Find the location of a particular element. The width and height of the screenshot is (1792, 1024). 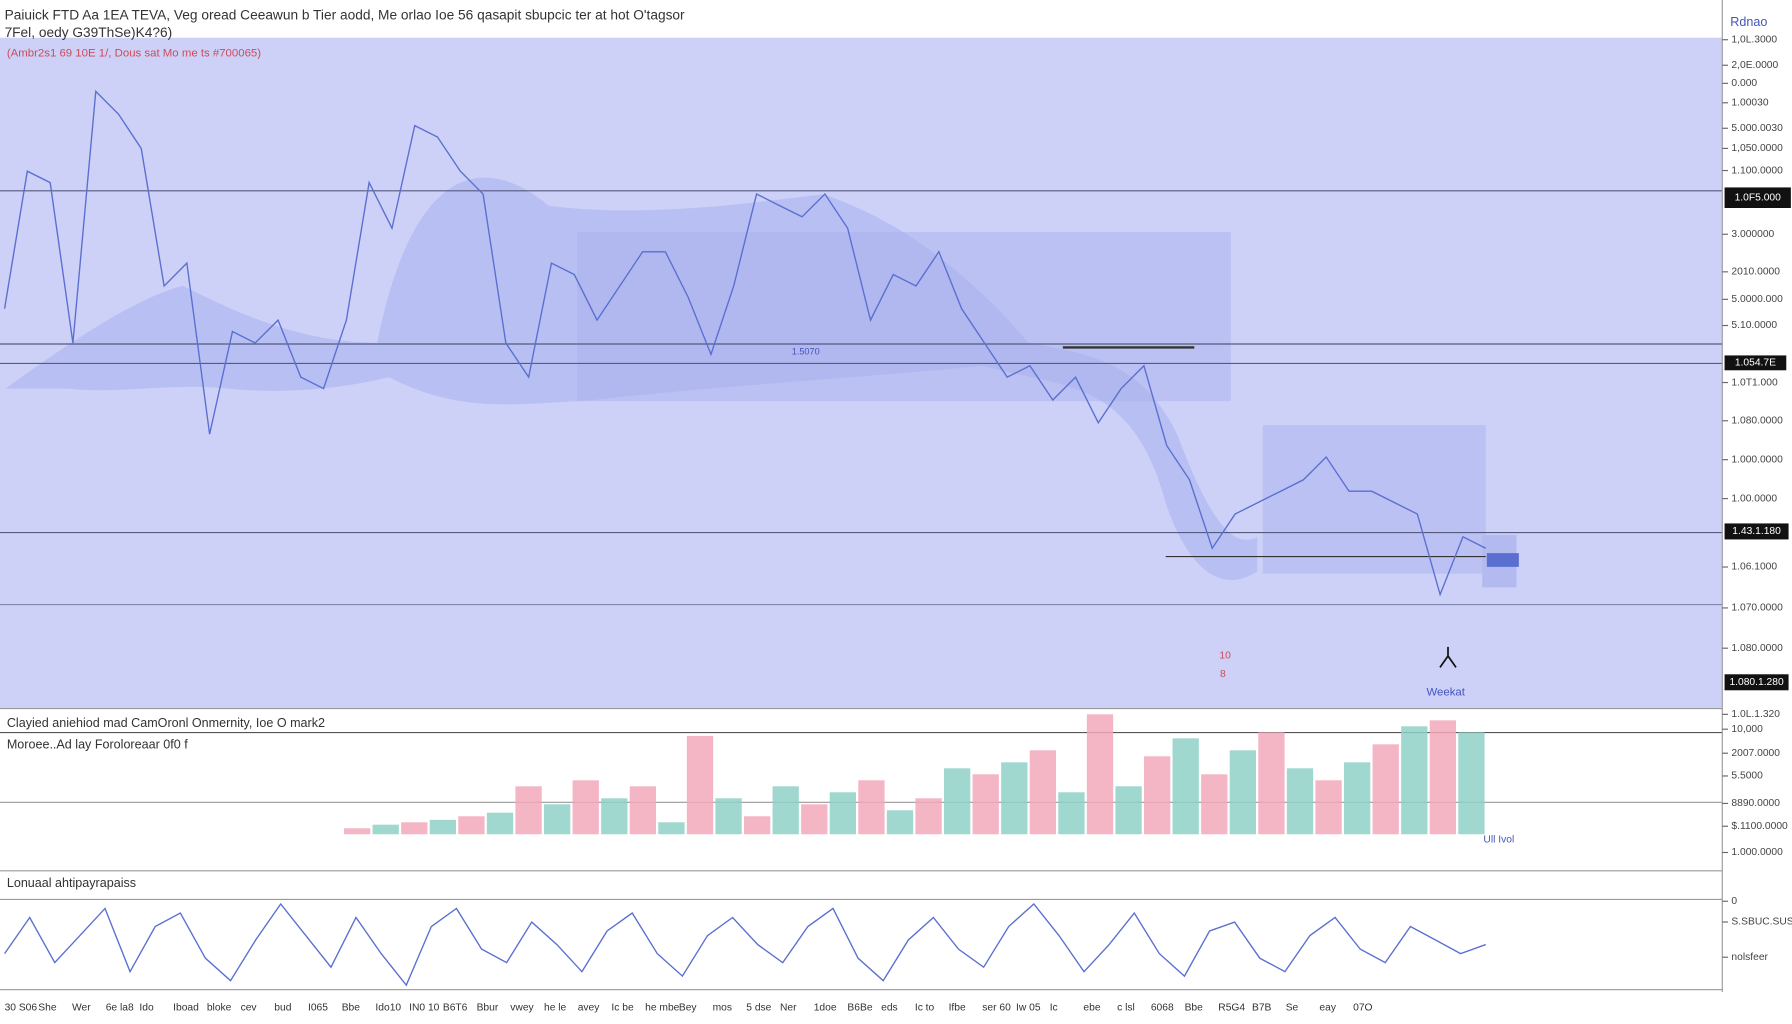

x-tick-label: Ido is located at coordinates (146, 1008).